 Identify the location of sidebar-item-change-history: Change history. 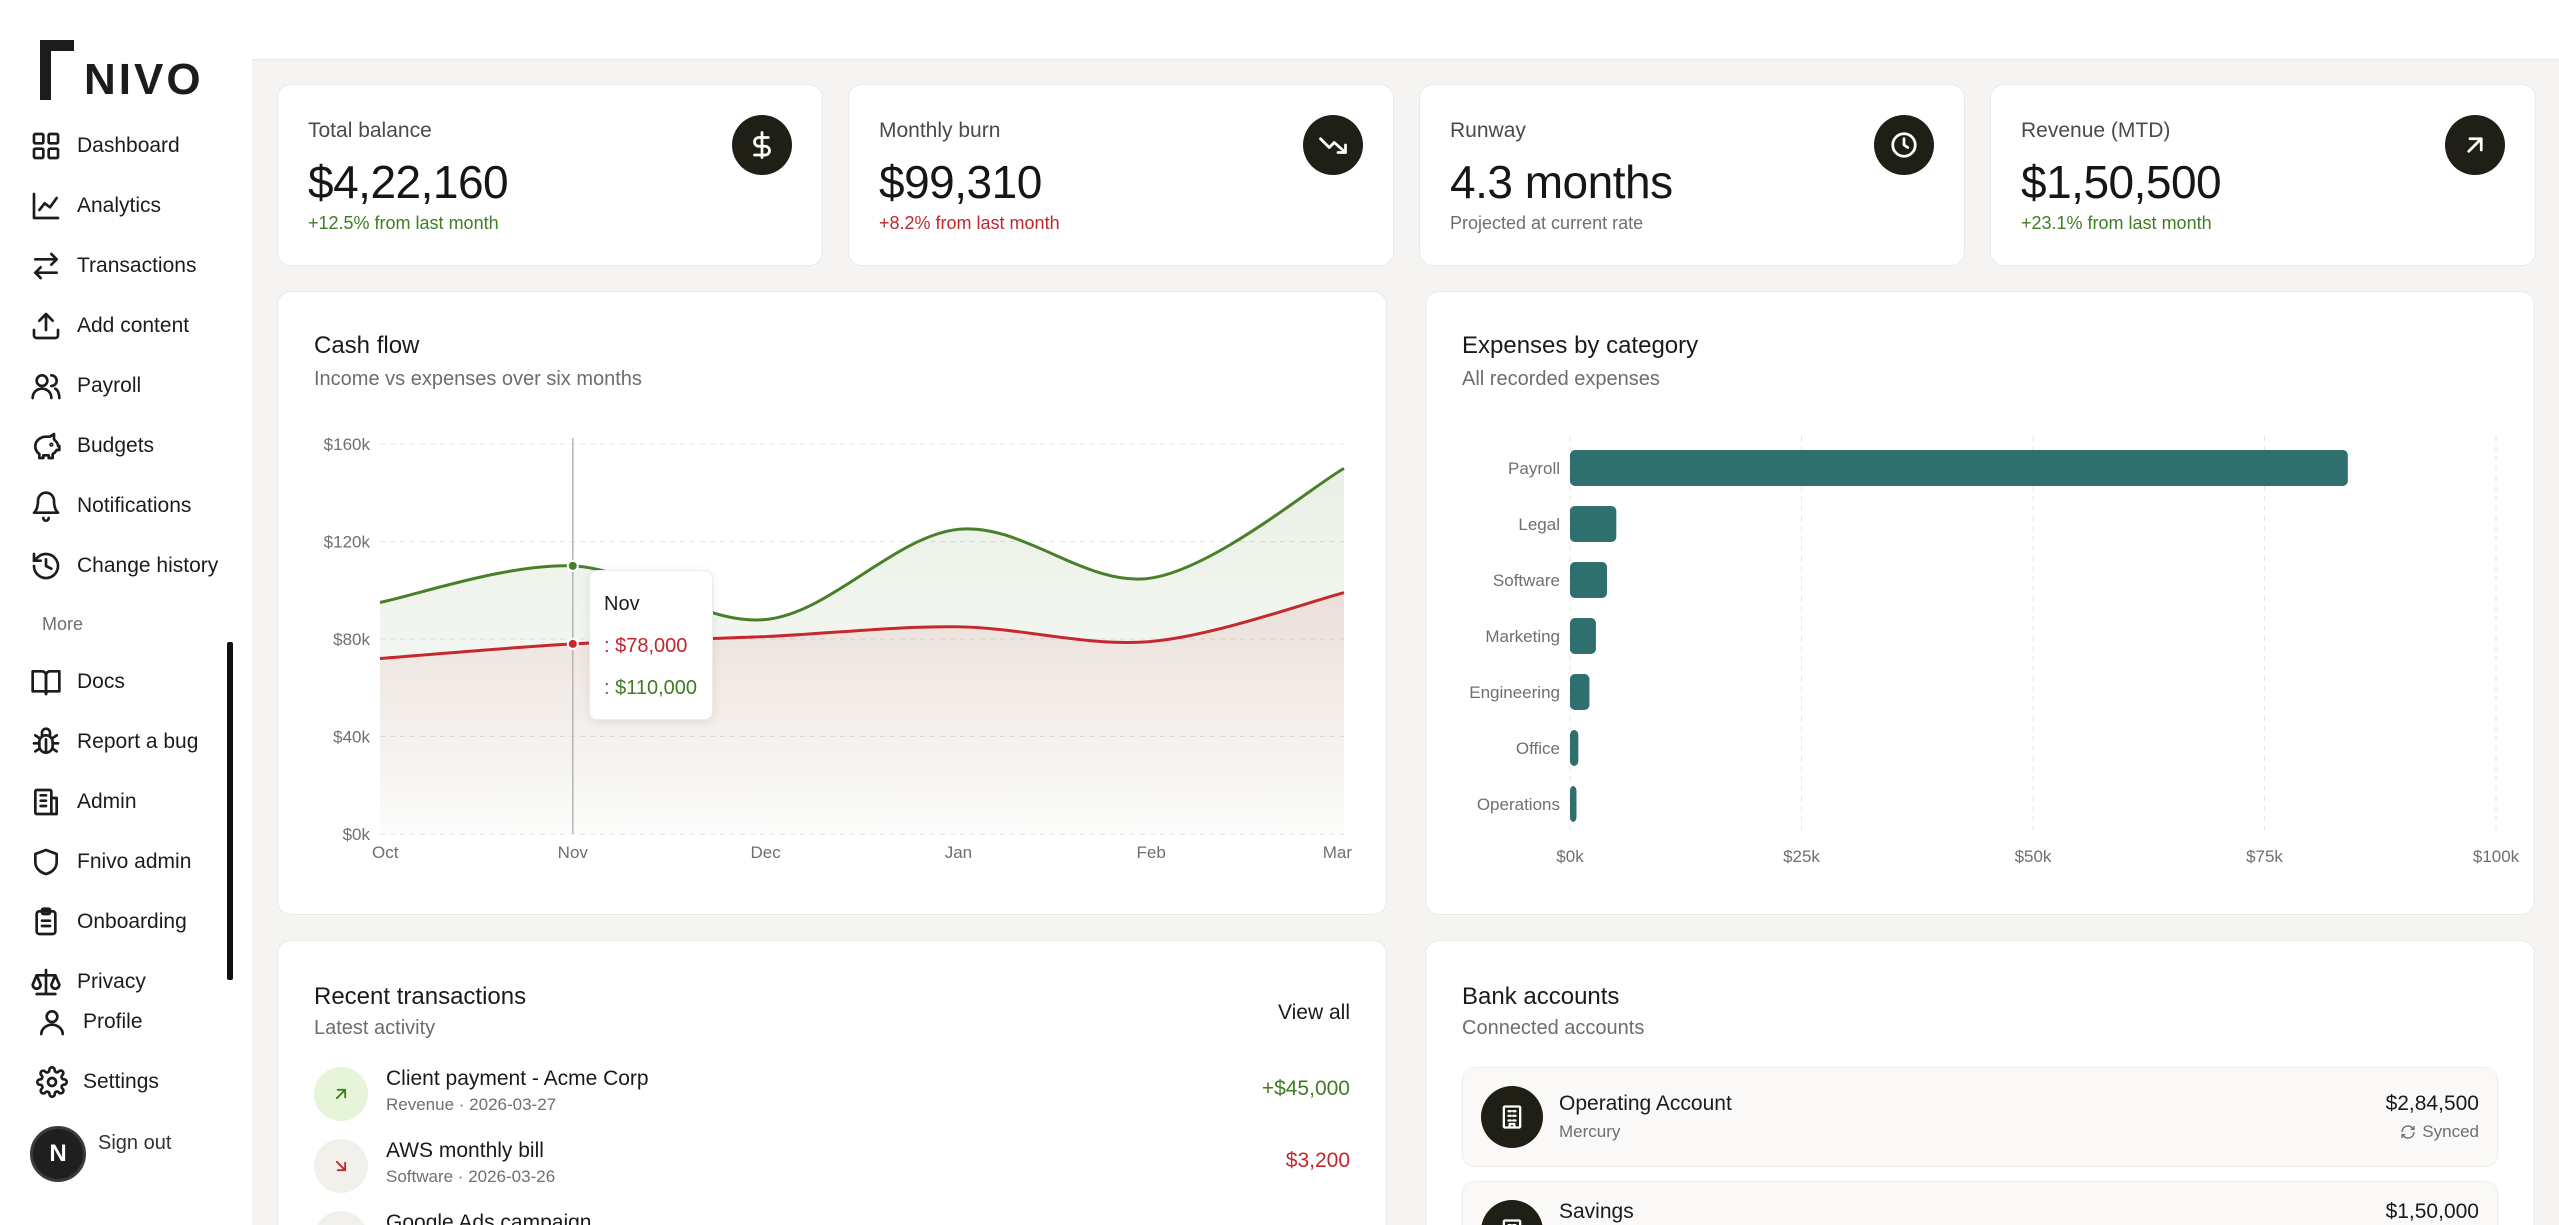
(135, 566).